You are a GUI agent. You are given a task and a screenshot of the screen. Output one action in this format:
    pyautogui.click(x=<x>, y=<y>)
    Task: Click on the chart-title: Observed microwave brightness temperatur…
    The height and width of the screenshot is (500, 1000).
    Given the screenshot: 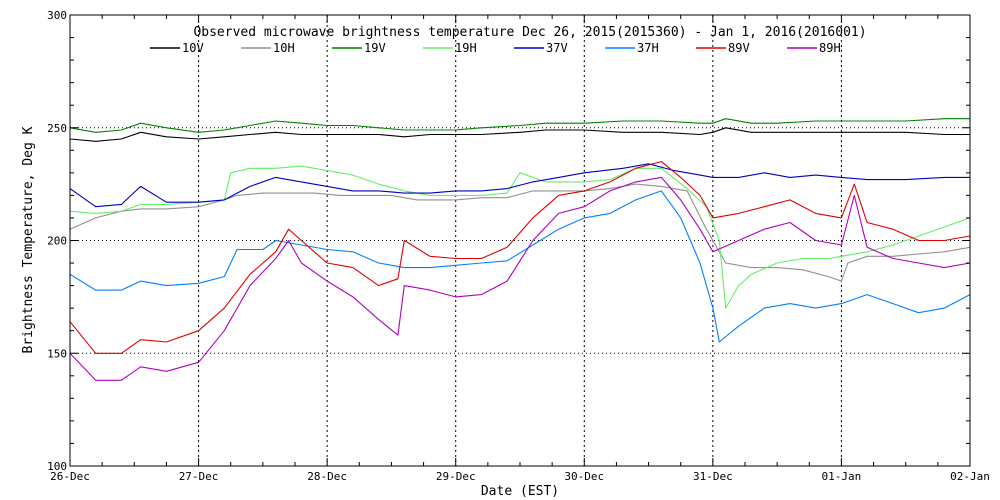 What is the action you would take?
    pyautogui.click(x=529, y=32)
    